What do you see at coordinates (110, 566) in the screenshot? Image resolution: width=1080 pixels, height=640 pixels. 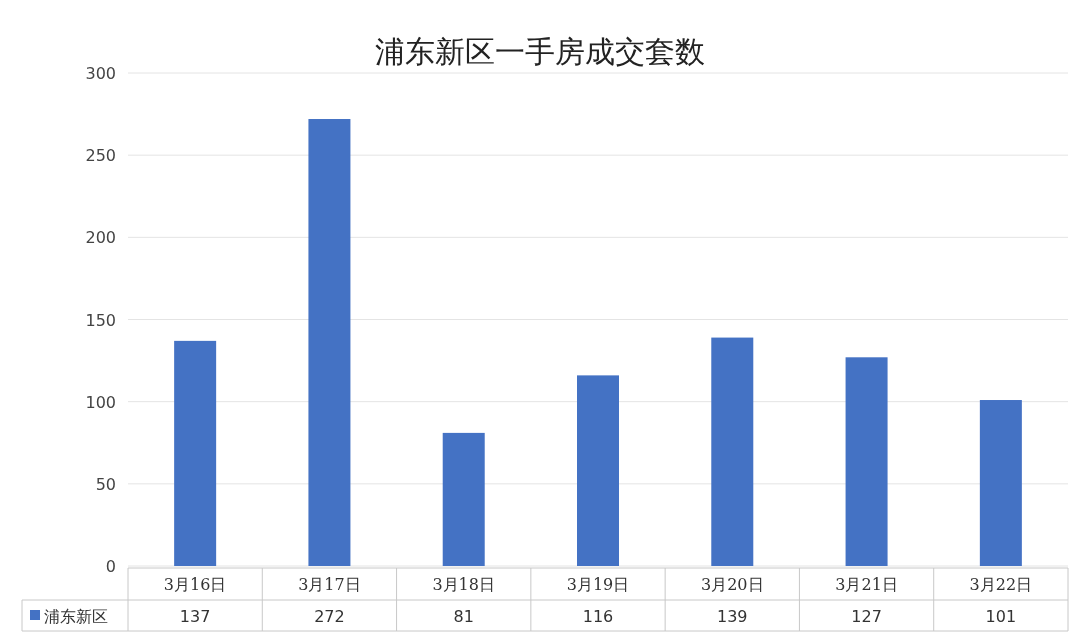 I see `y-tick-label: 0` at bounding box center [110, 566].